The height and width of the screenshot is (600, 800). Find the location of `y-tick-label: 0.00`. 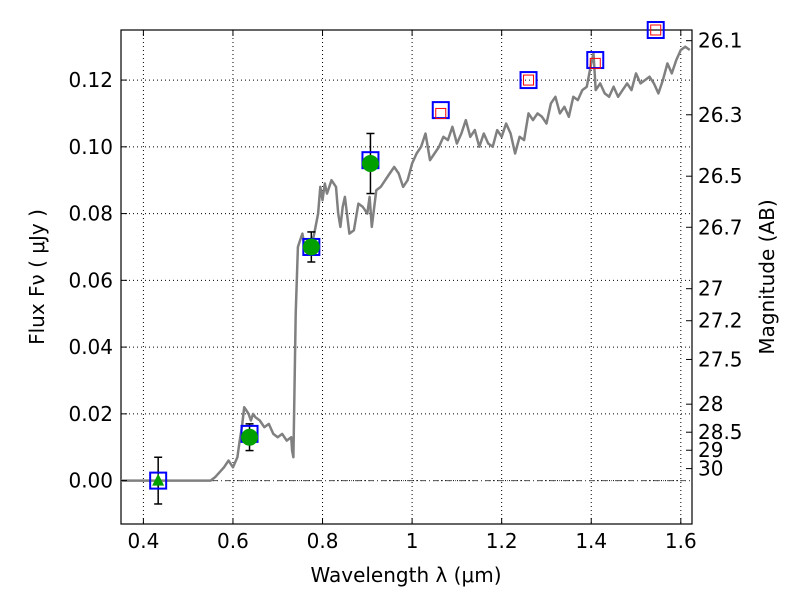

y-tick-label: 0.00 is located at coordinates (90, 481).